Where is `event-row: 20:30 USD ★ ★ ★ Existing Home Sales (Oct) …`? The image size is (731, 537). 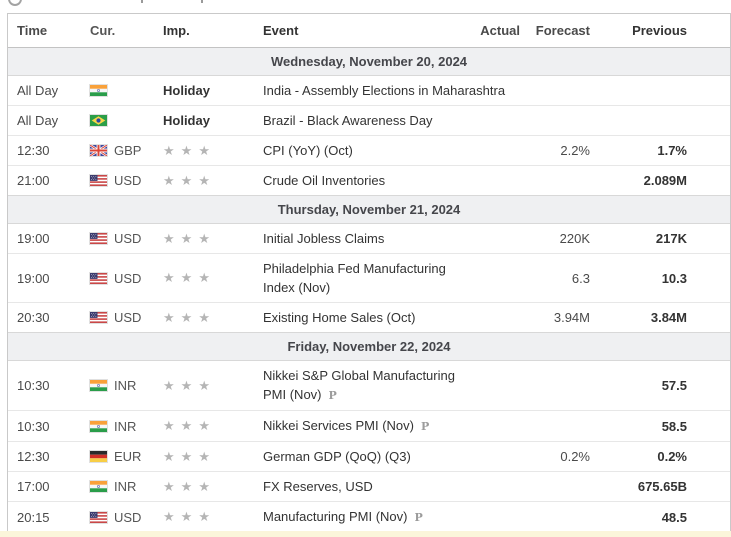
event-row: 20:30 USD ★ ★ ★ Existing Home Sales (Oct) … is located at coordinates (369, 317).